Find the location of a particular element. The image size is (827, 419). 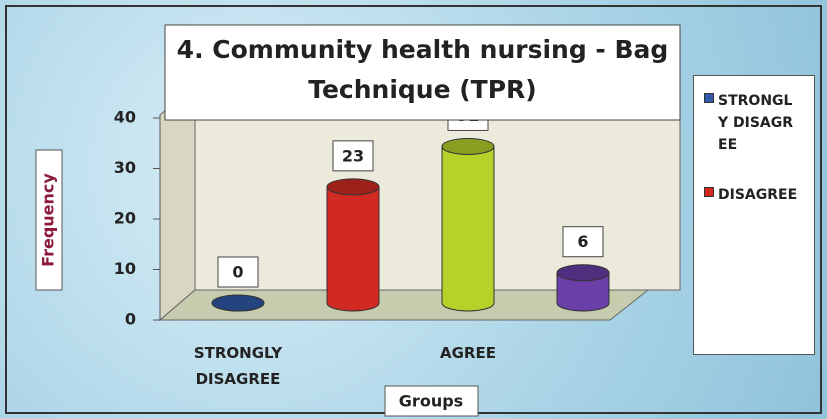

y-axis-label: Frequency is located at coordinates (48, 220).